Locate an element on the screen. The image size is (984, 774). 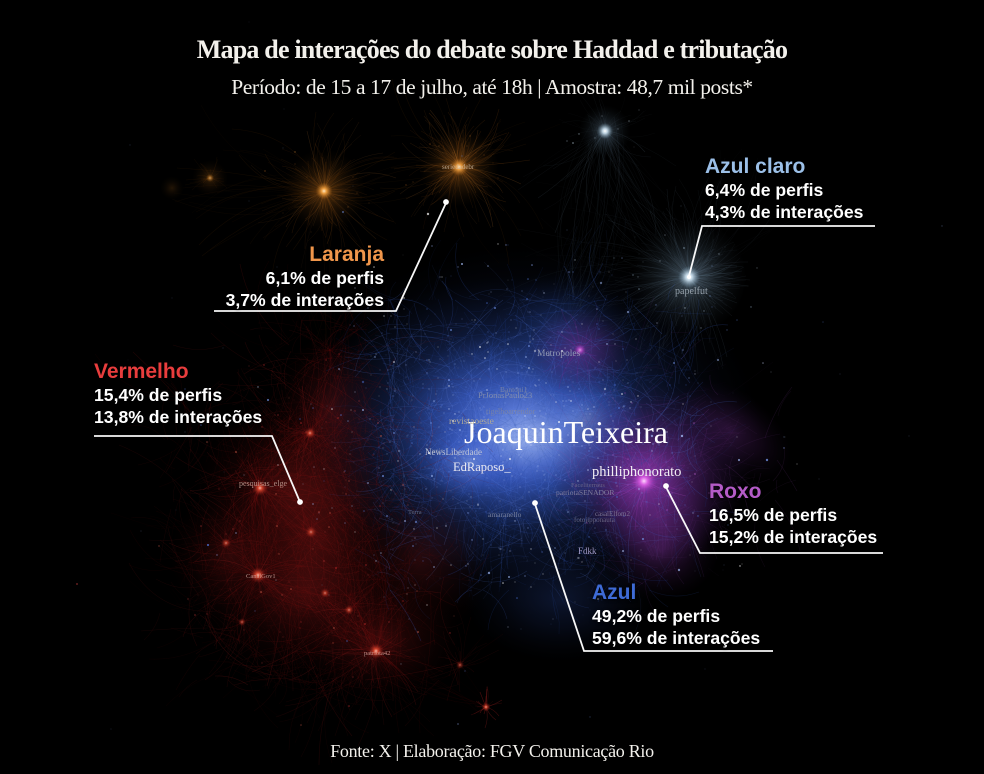
svg-text: tigelhoarrendor is located at coordinates (511, 411).